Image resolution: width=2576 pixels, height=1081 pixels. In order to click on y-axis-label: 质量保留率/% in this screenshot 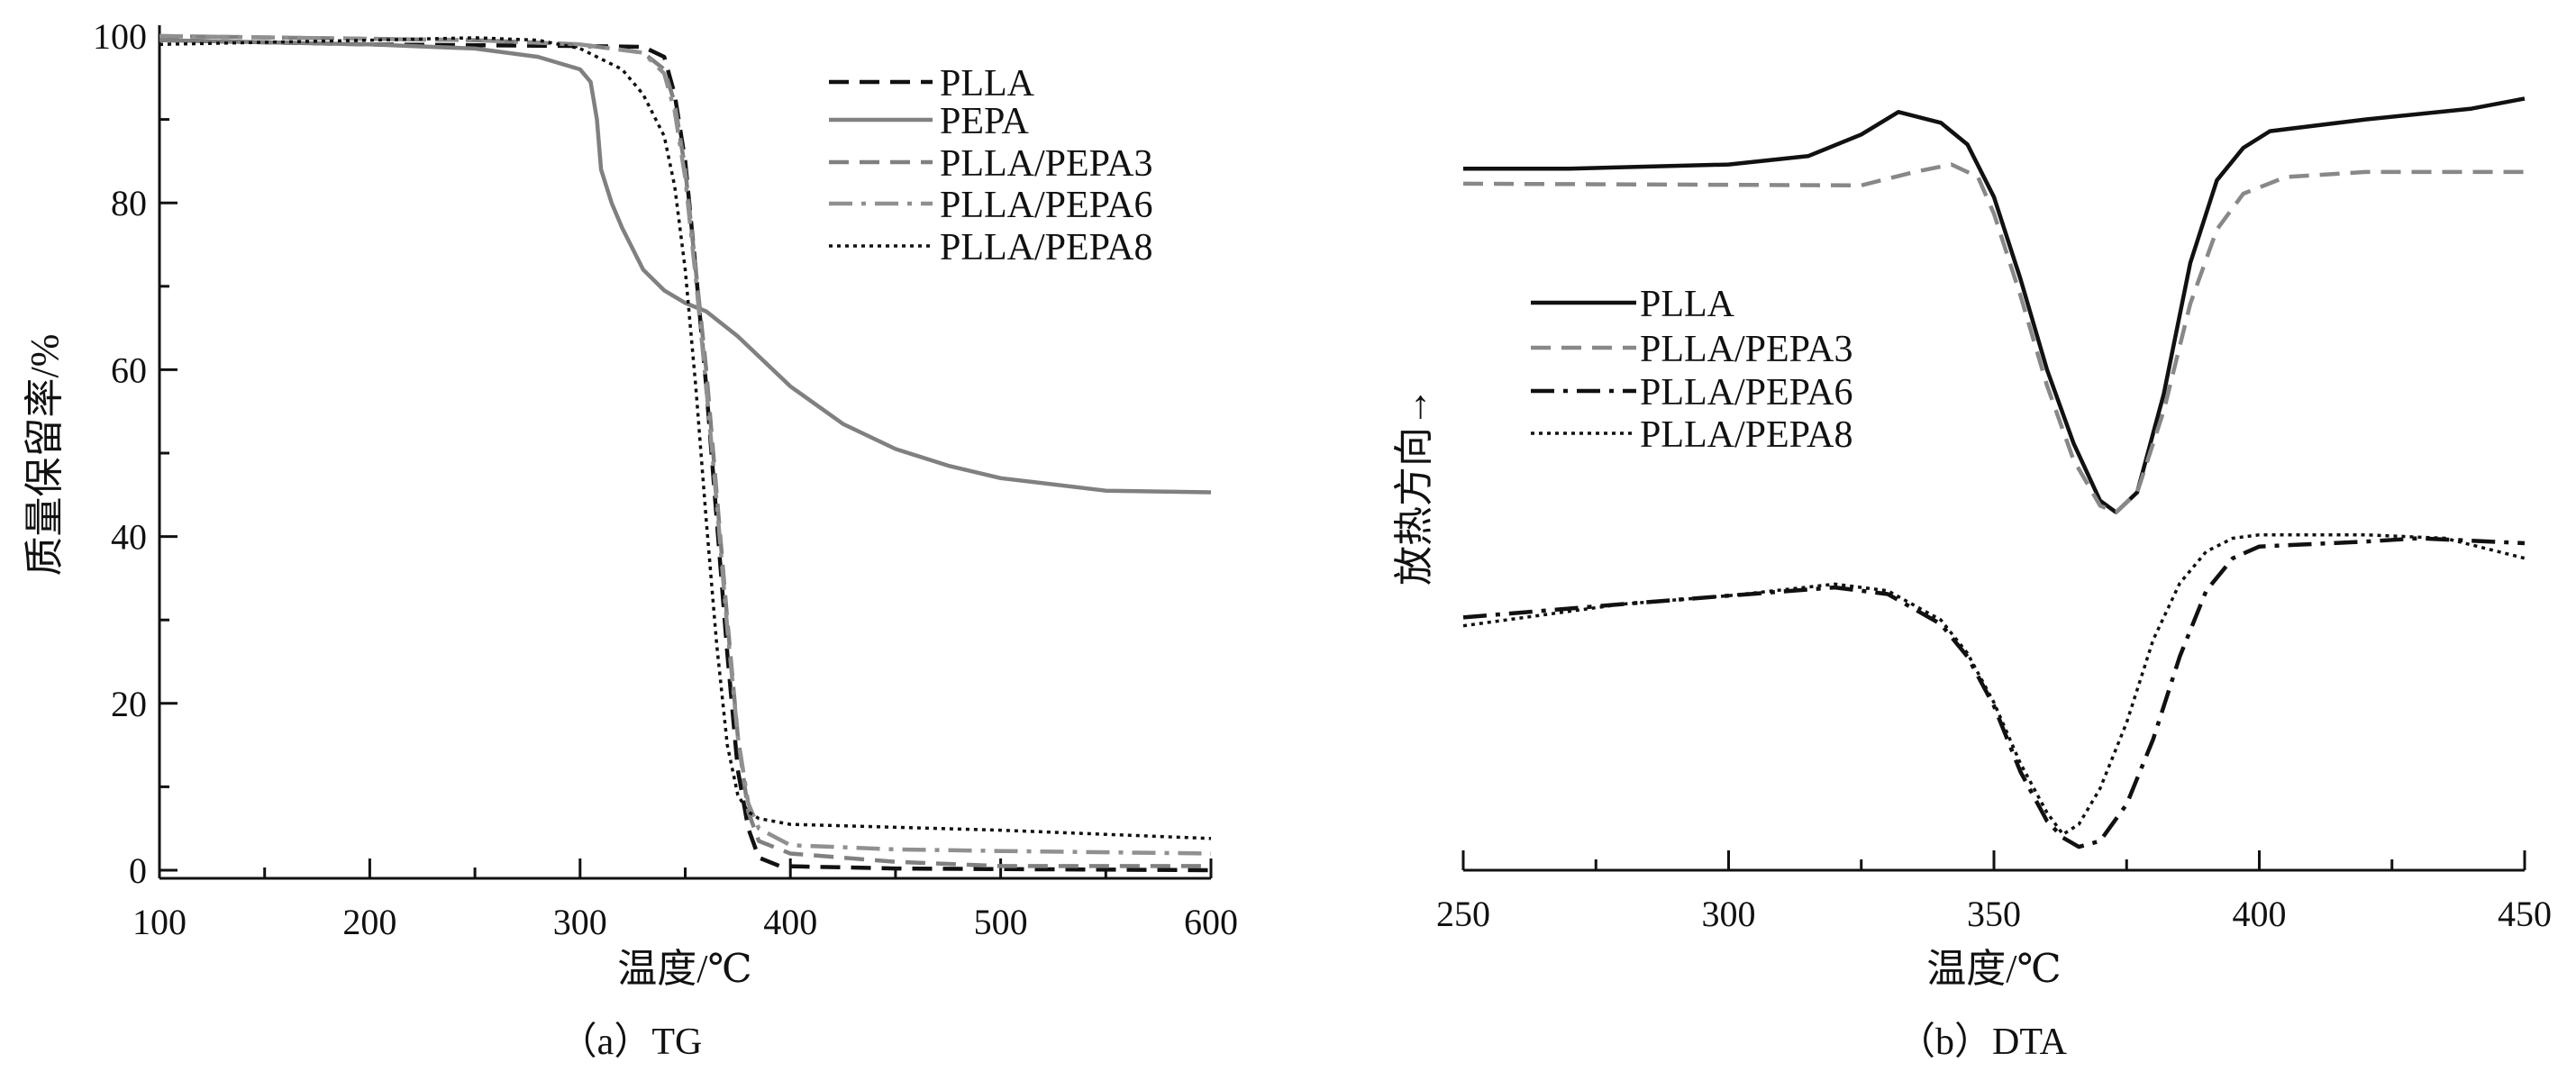, I will do `click(45, 455)`.